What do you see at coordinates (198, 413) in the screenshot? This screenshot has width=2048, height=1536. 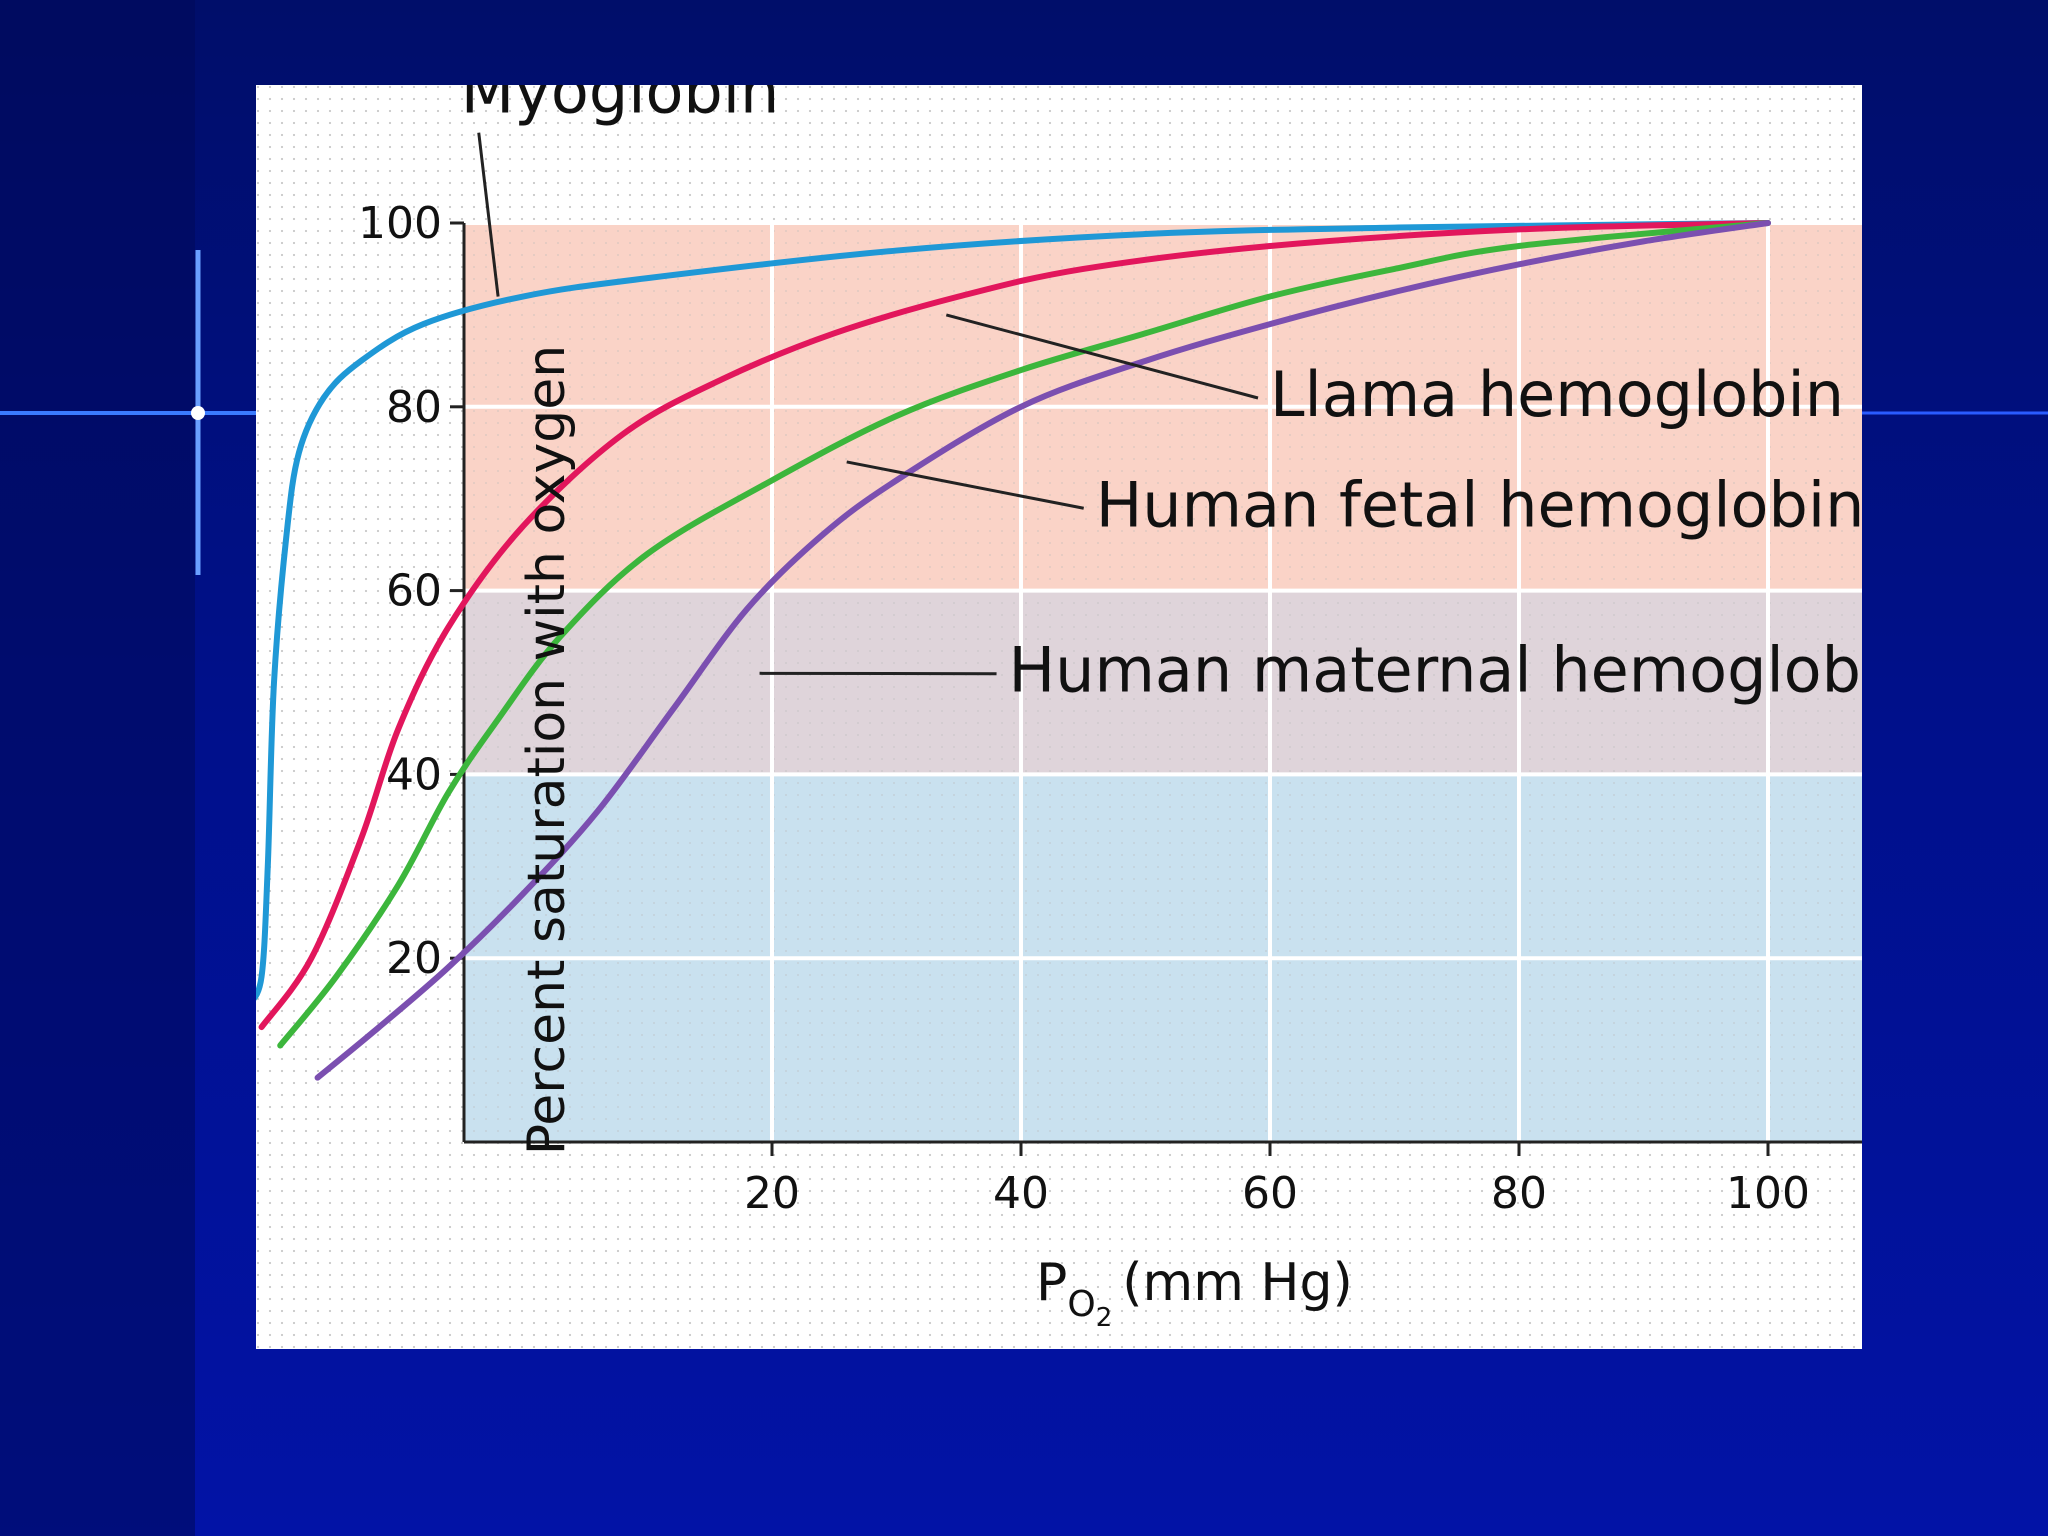 I see `accent-sparkle` at bounding box center [198, 413].